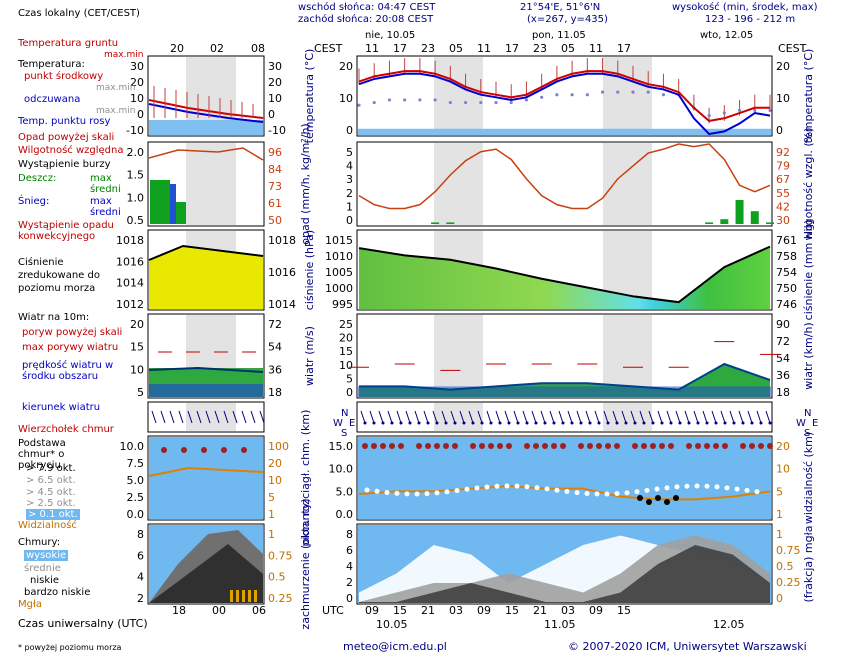 Image resolution: width=851 pixels, height=660 pixels. What do you see at coordinates (808, 478) in the screenshot?
I see `panel-axis-label: widzialność (km)` at bounding box center [808, 478].